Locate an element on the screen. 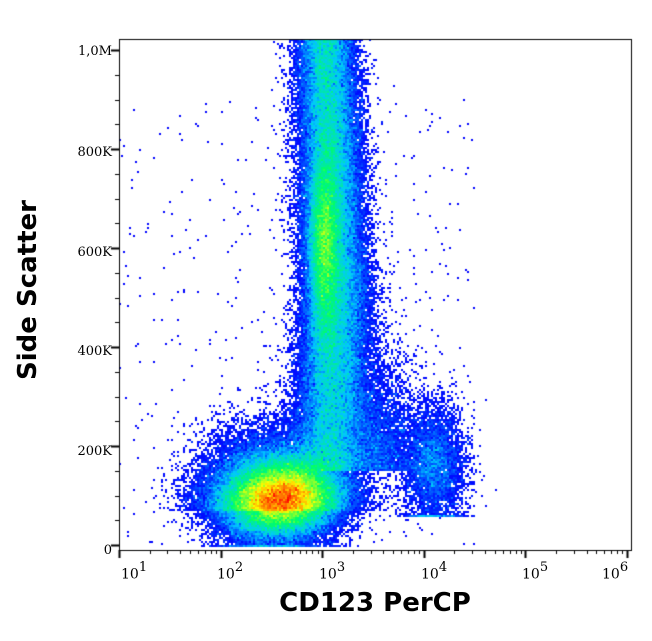 The width and height of the screenshot is (652, 641). y-tick-800k: 800K is located at coordinates (94, 152).